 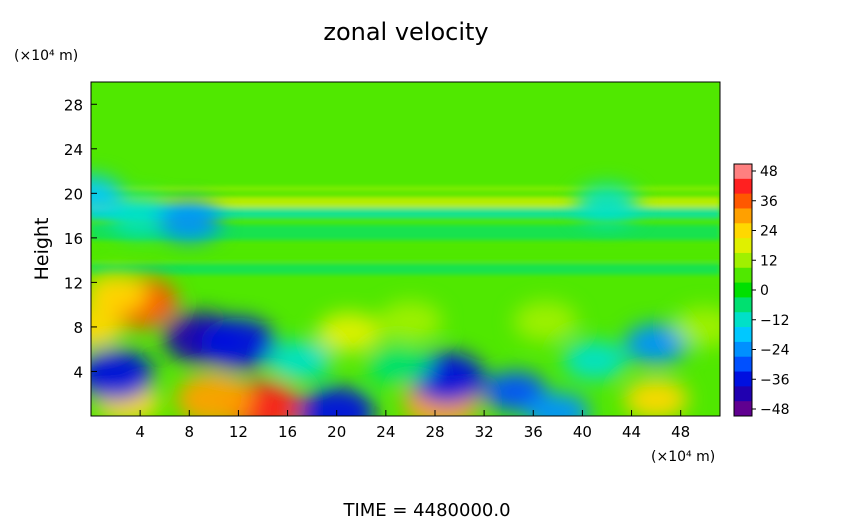 What do you see at coordinates (769, 202) in the screenshot?
I see `colorbar-tick-label: 36` at bounding box center [769, 202].